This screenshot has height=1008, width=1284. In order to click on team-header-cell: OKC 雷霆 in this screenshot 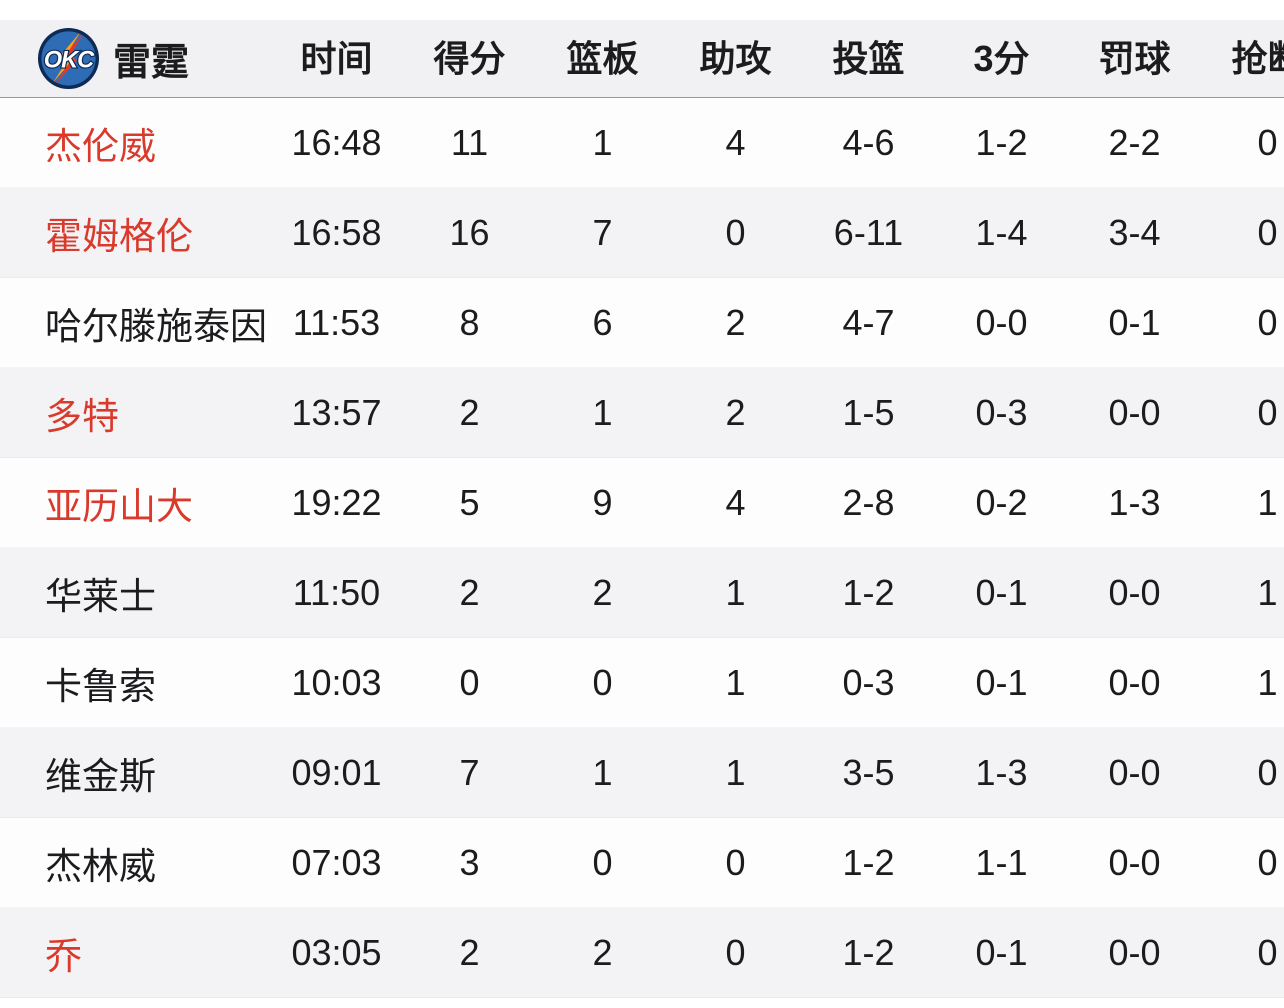, I will do `click(135, 58)`.